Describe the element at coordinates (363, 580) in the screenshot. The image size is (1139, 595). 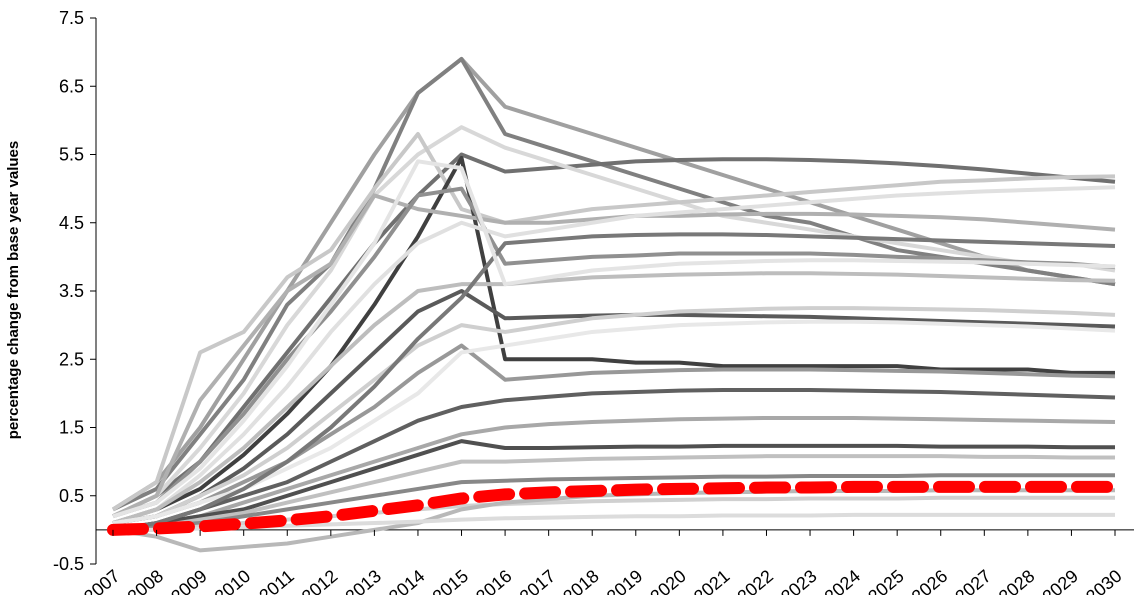
I see `x-tick-label: 2013` at that location.